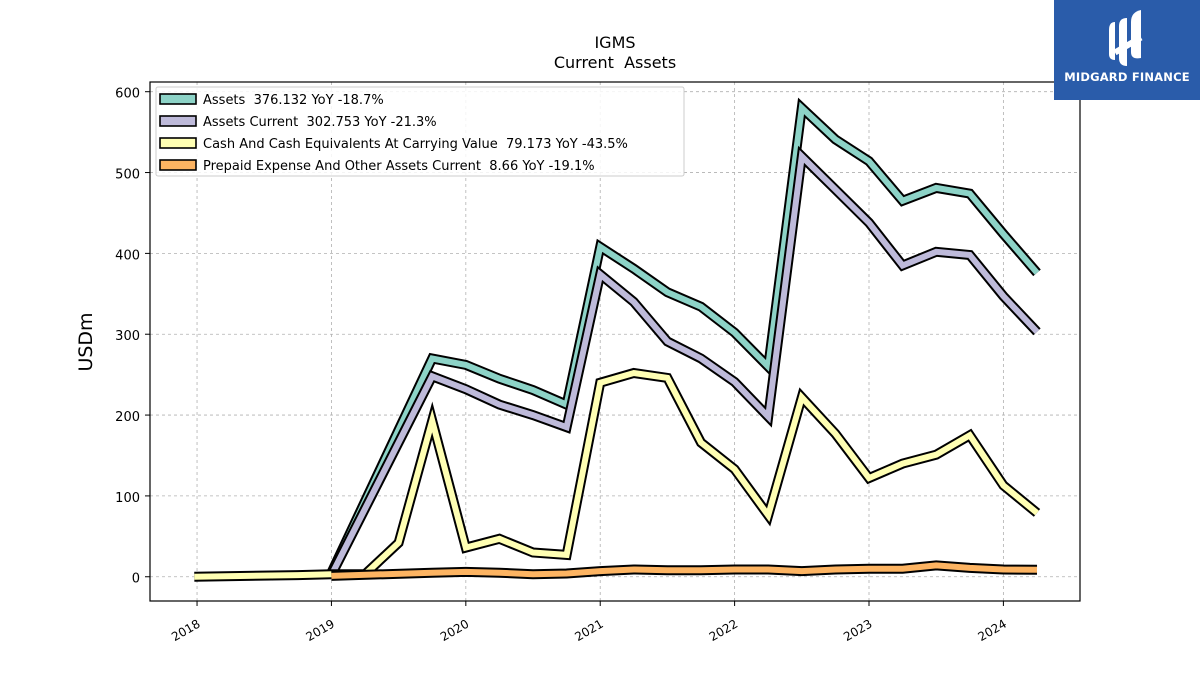  Describe the element at coordinates (86, 341) in the screenshot. I see `y-axis-label: USDm` at that location.